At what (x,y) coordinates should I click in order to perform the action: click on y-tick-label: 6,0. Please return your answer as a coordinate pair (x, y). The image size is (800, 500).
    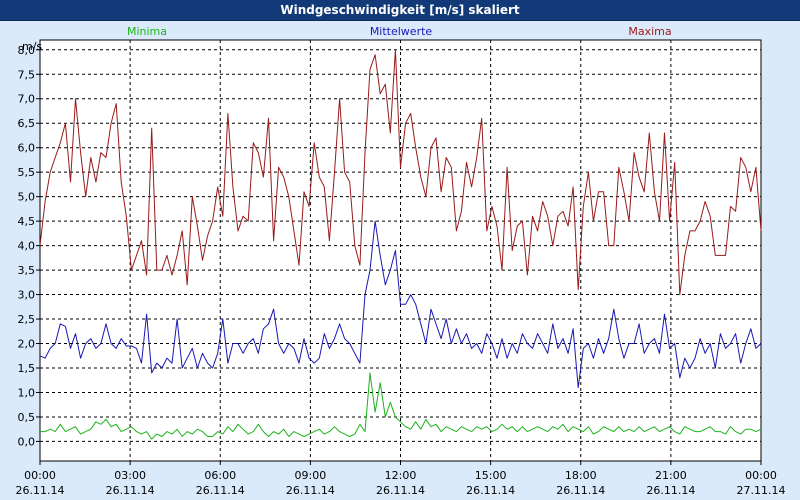
    Looking at the image, I should click on (27, 148).